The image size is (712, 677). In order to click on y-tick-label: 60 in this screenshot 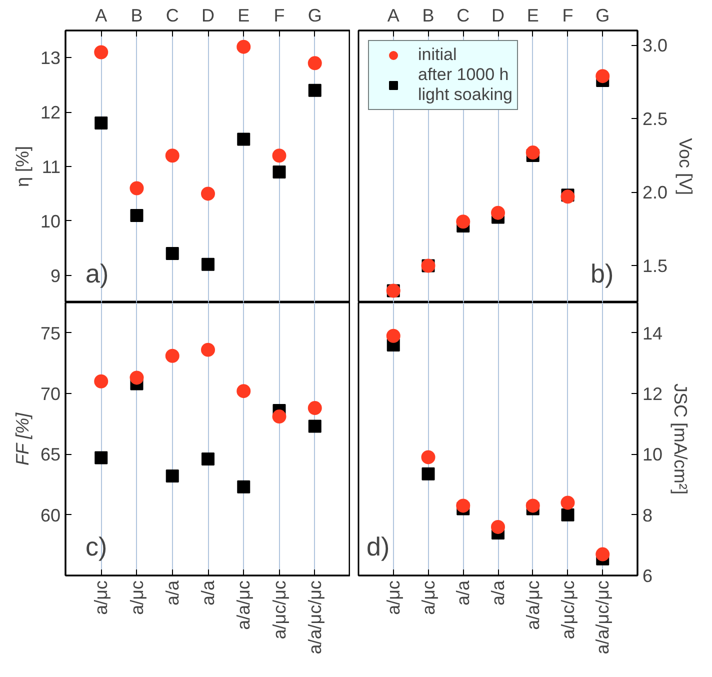, I will do `click(50, 515)`.